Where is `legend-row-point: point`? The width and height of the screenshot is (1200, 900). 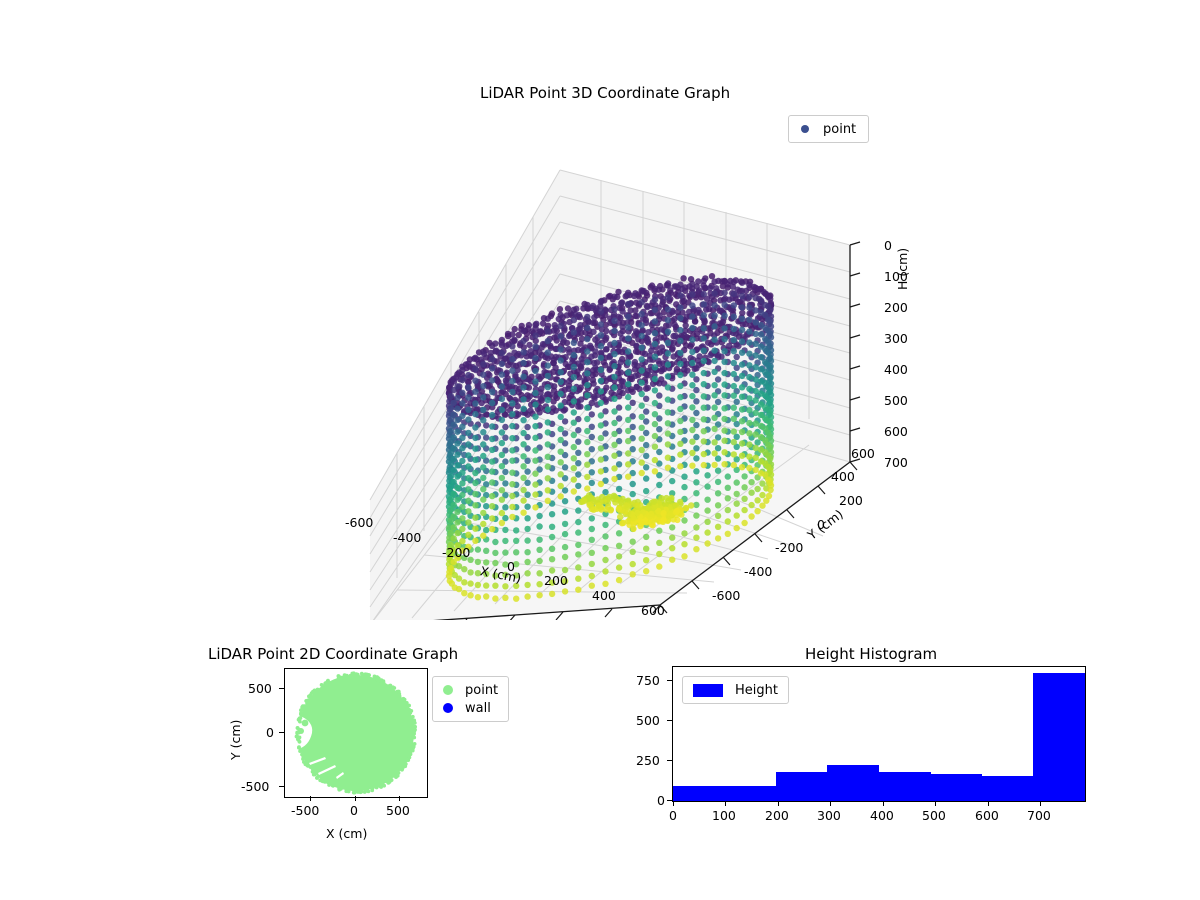
legend-row-point: point is located at coordinates (470, 690).